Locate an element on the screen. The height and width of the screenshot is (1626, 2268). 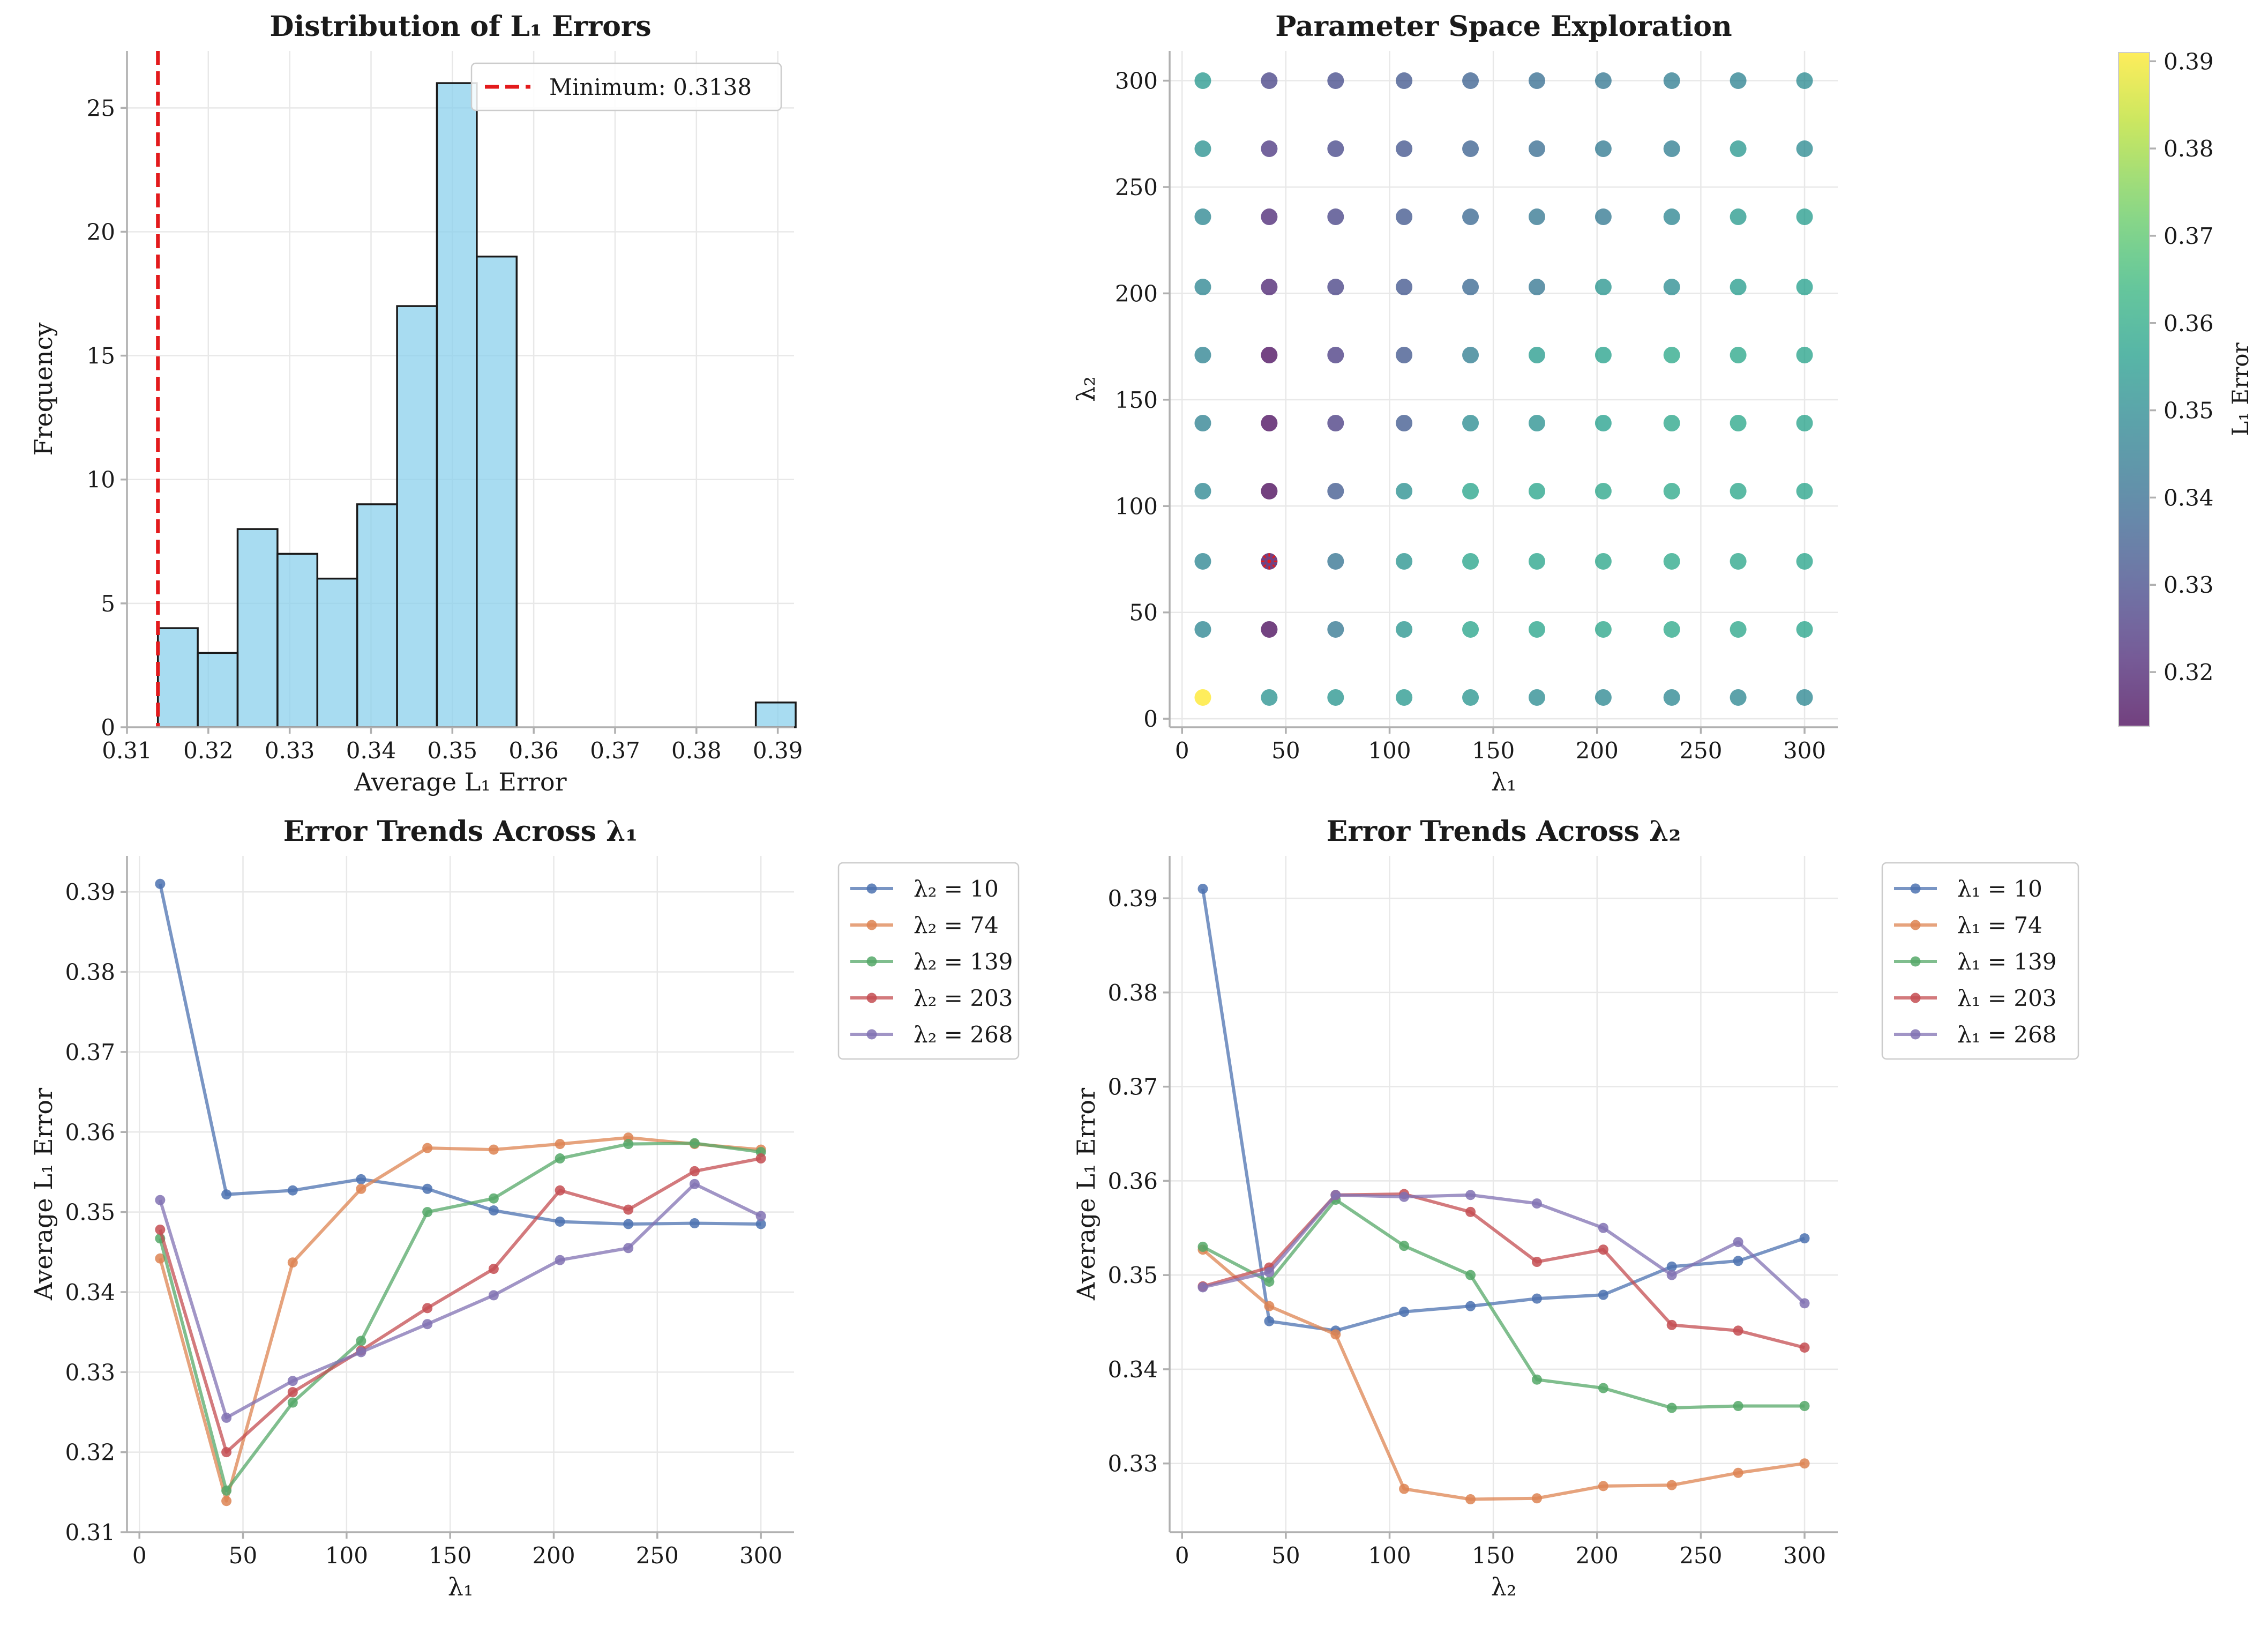
y-tick-label: 0.33 is located at coordinates (1133, 1464).